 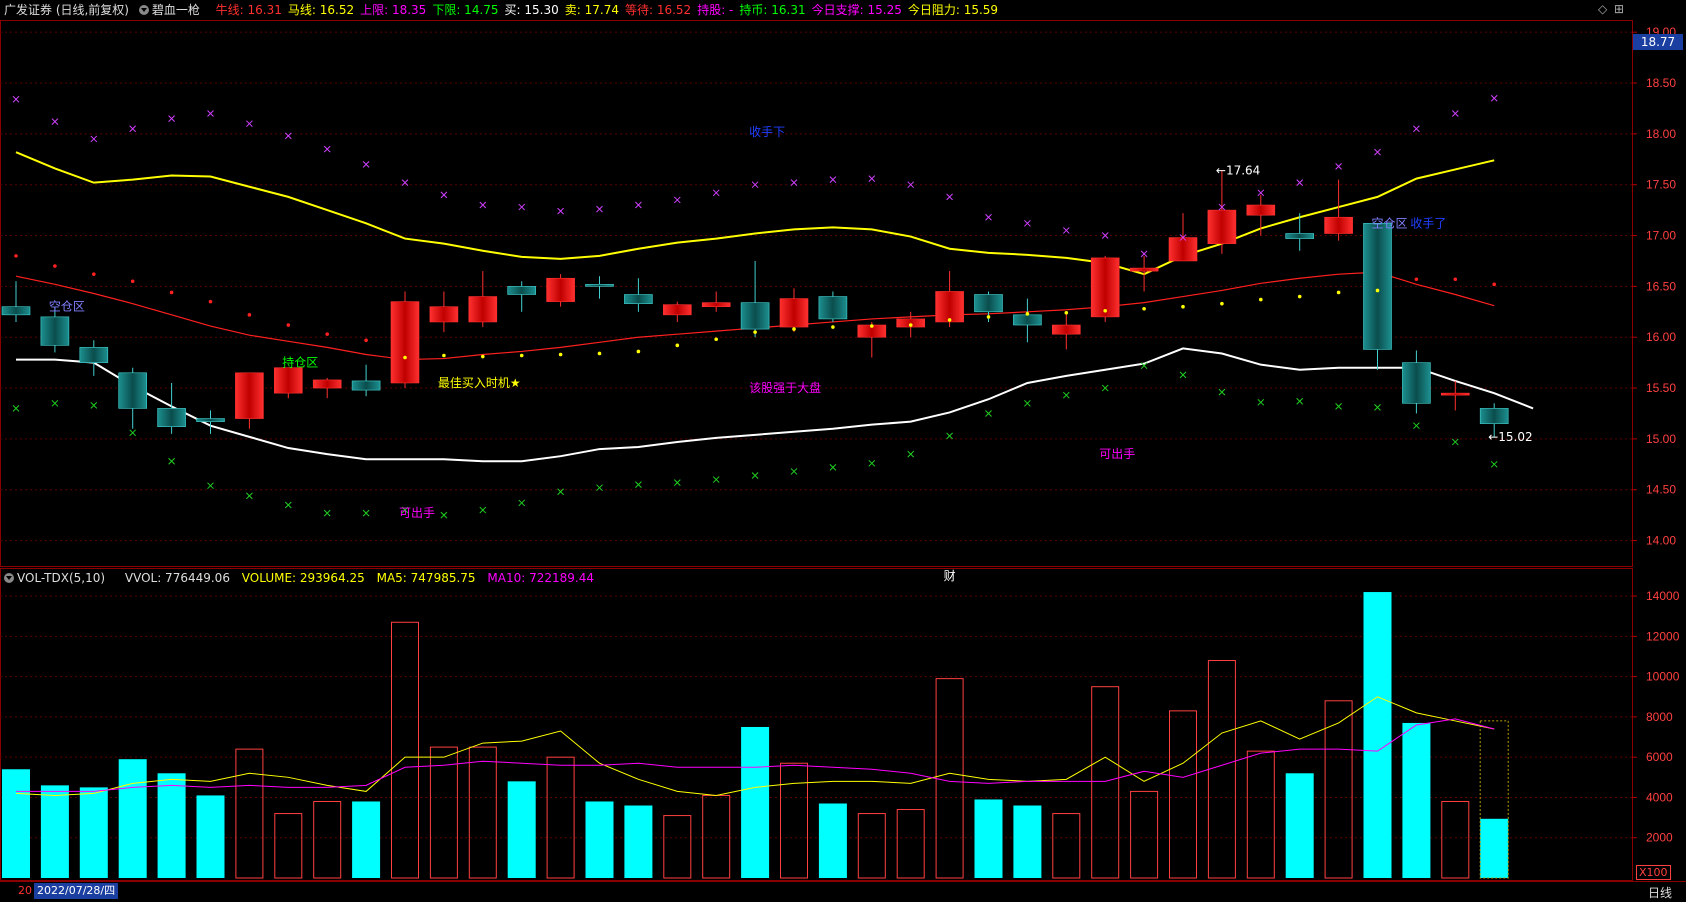 What do you see at coordinates (1659, 797) in the screenshot?
I see `volume-tick-label: 4000` at bounding box center [1659, 797].